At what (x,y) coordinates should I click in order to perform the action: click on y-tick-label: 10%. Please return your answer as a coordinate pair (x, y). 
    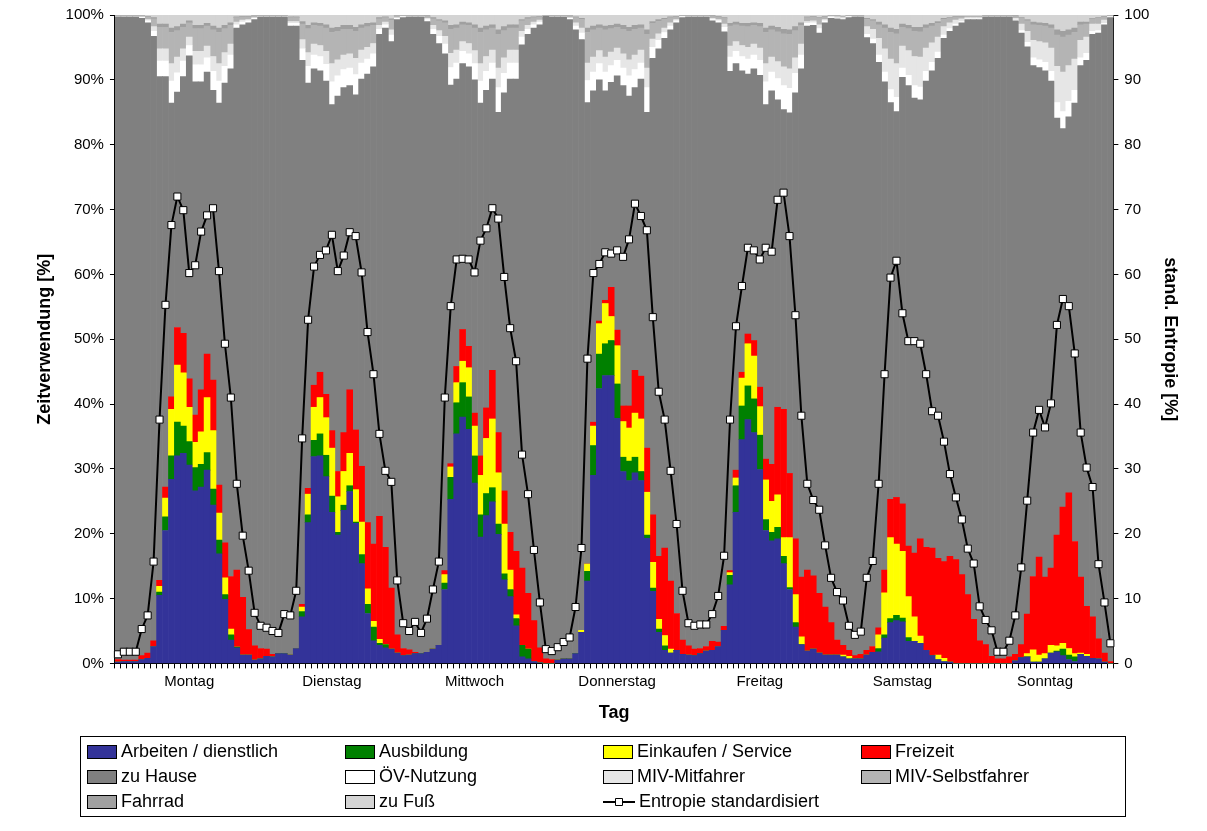
    Looking at the image, I should click on (88, 597).